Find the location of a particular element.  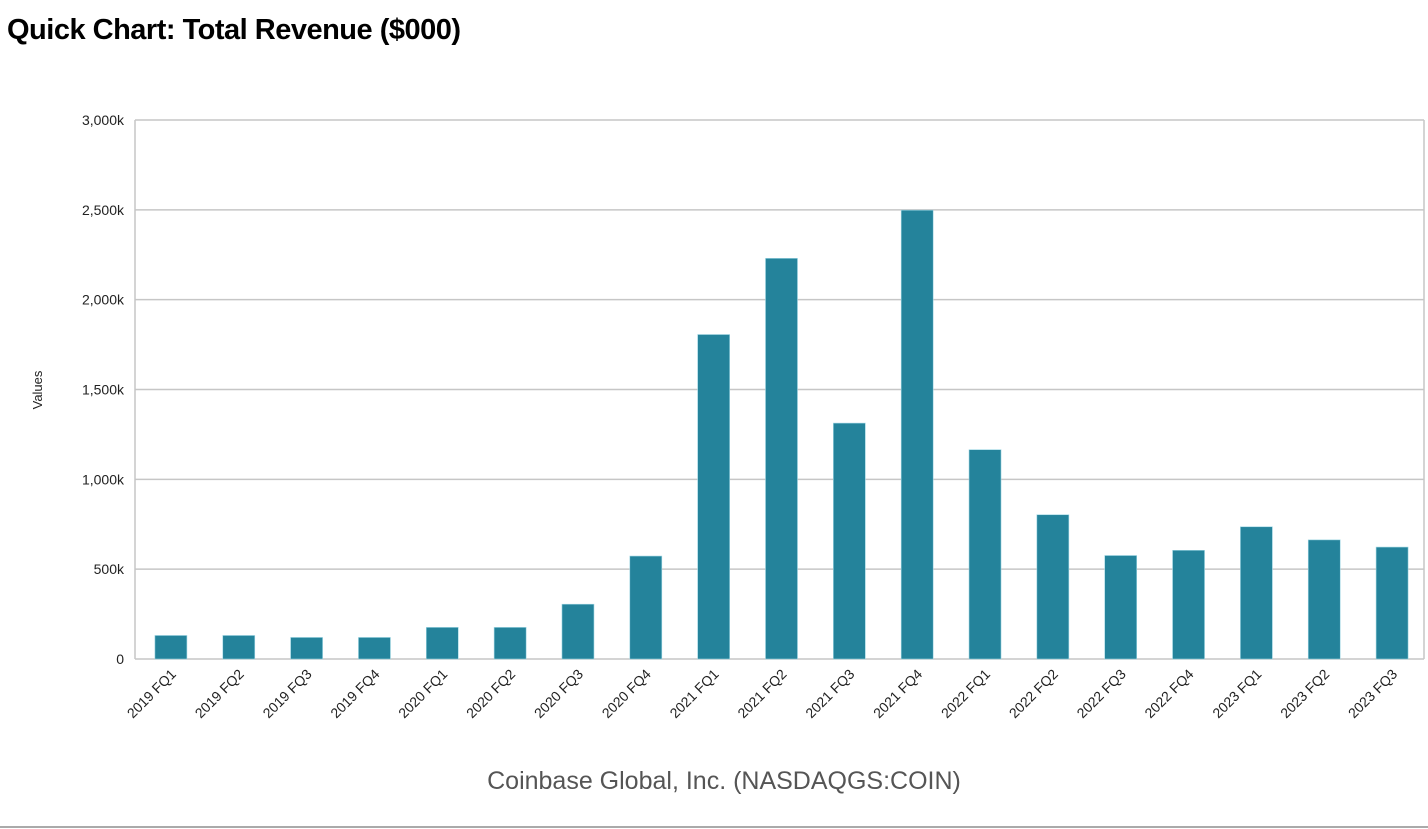

chart-title: Quick Chart: Total Revenue ($000) is located at coordinates (234, 30).